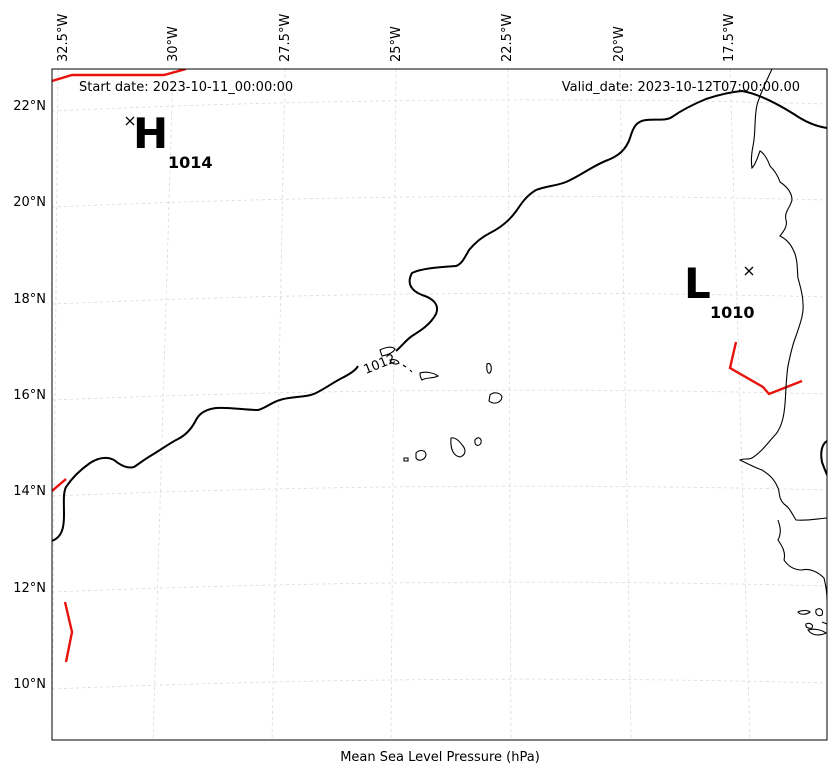 The width and height of the screenshot is (837, 783). I want to click on front-top-left, so click(119, 76).